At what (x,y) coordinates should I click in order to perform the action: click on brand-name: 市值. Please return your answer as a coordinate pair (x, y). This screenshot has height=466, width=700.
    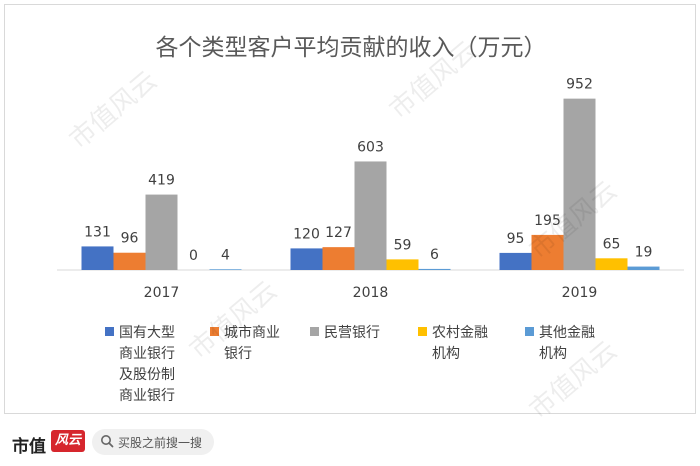
    Looking at the image, I should click on (29, 447).